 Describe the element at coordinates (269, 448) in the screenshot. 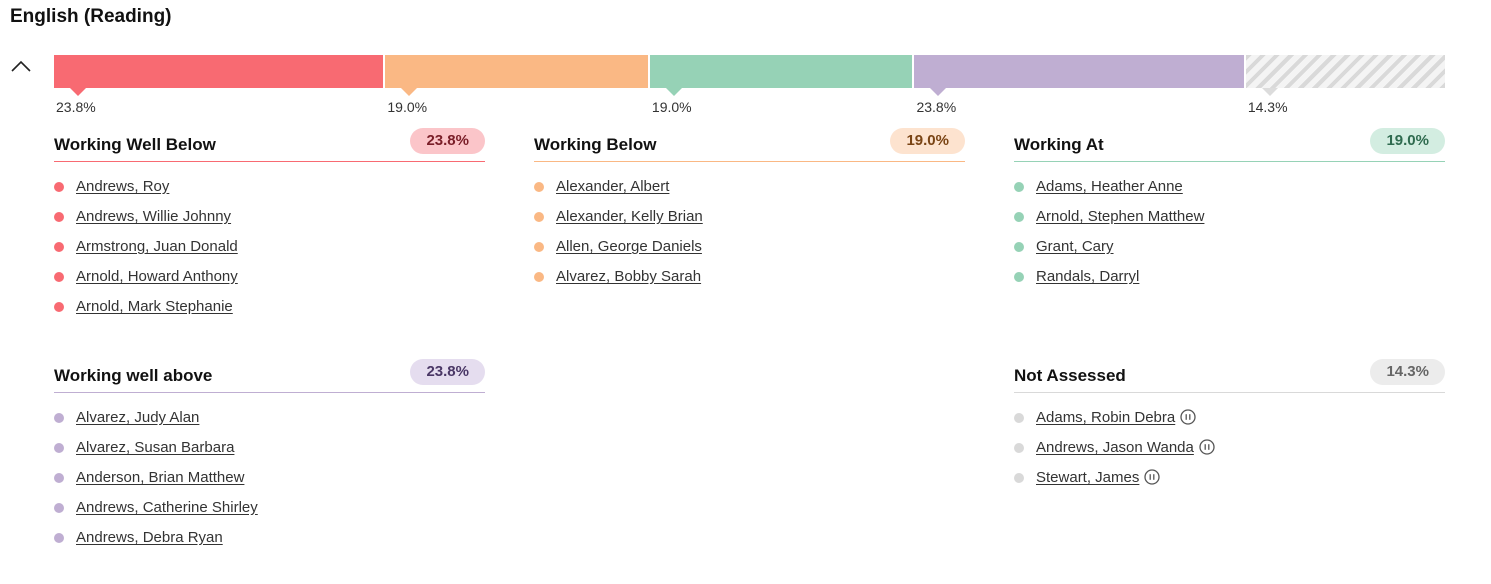

I see `student-list-item: Alvarez, Susan Barbara` at that location.